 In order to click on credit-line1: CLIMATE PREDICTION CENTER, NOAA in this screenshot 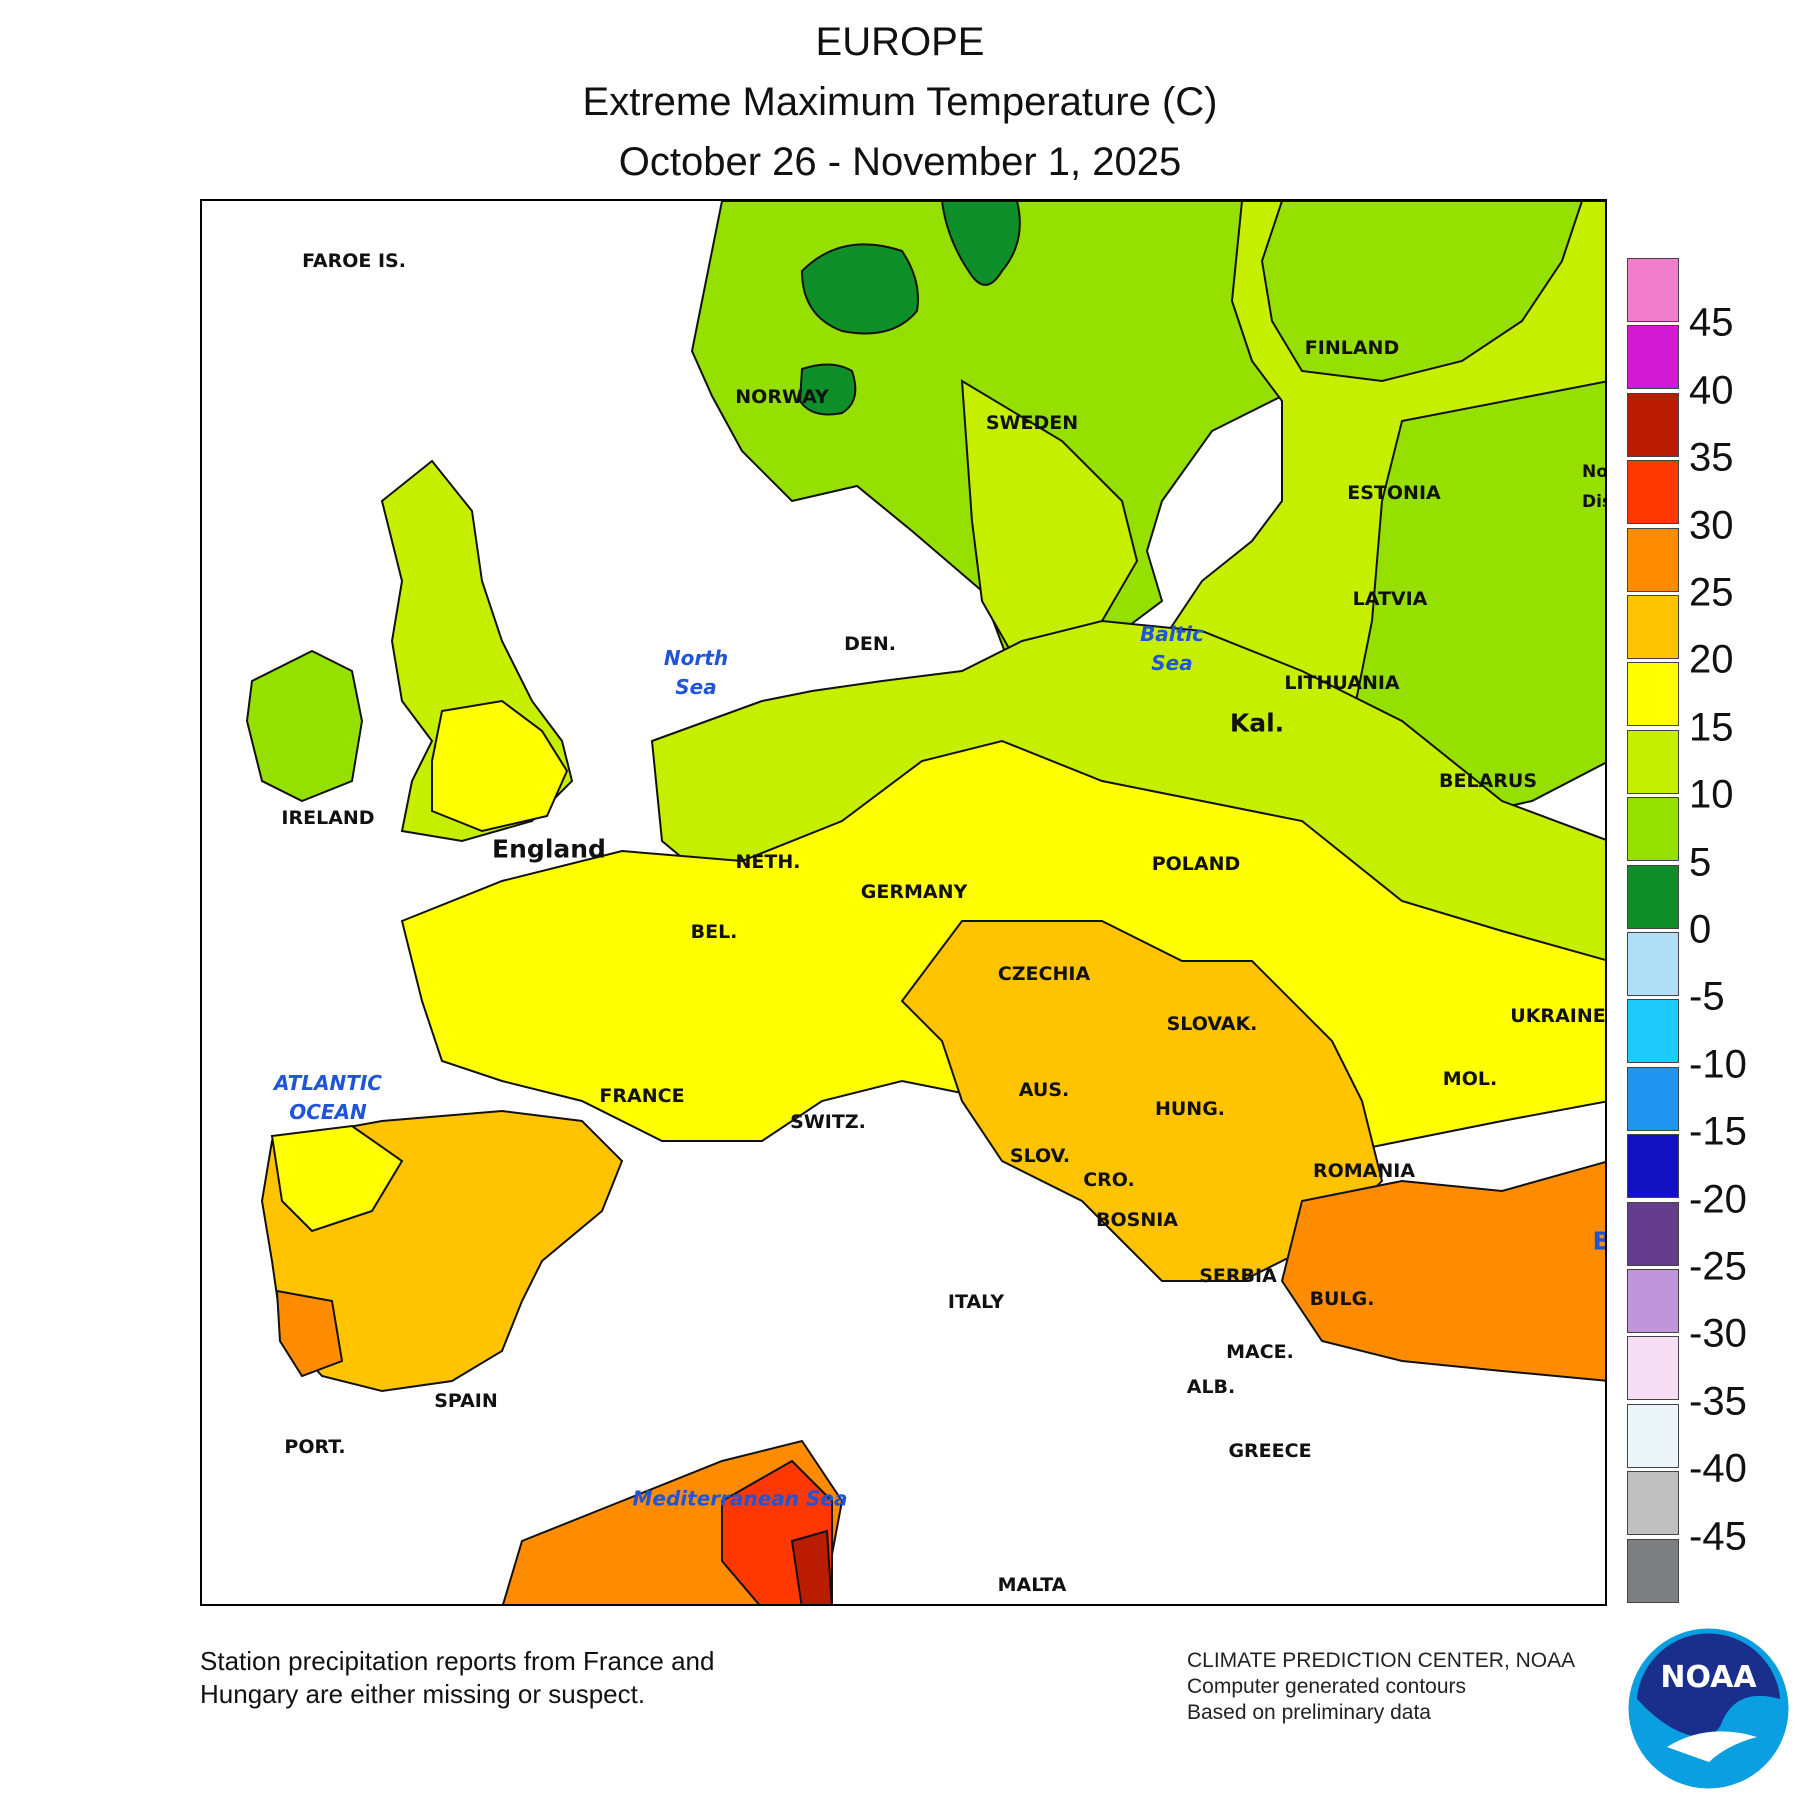, I will do `click(1381, 1660)`.